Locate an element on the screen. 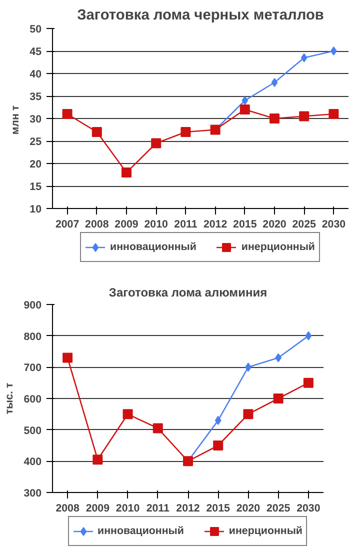  y-tick-label: 20 is located at coordinates (36, 164).